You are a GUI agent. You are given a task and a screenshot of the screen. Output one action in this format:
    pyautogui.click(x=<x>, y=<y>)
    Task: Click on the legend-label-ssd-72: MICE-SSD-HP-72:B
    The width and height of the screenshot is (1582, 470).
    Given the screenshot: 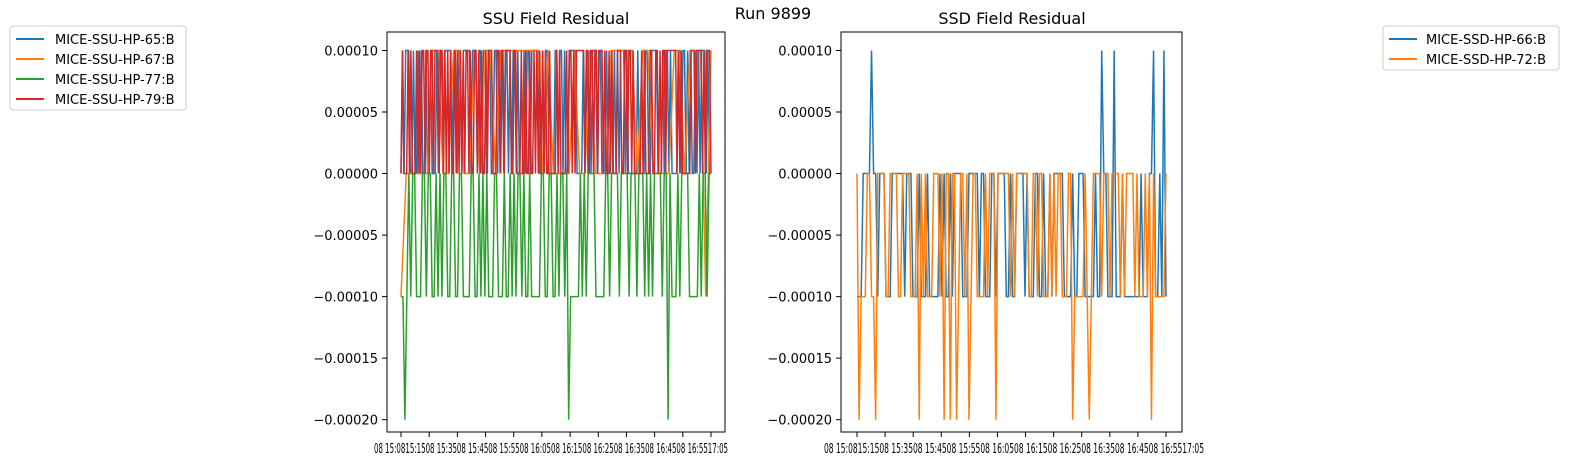 What is the action you would take?
    pyautogui.click(x=1486, y=60)
    